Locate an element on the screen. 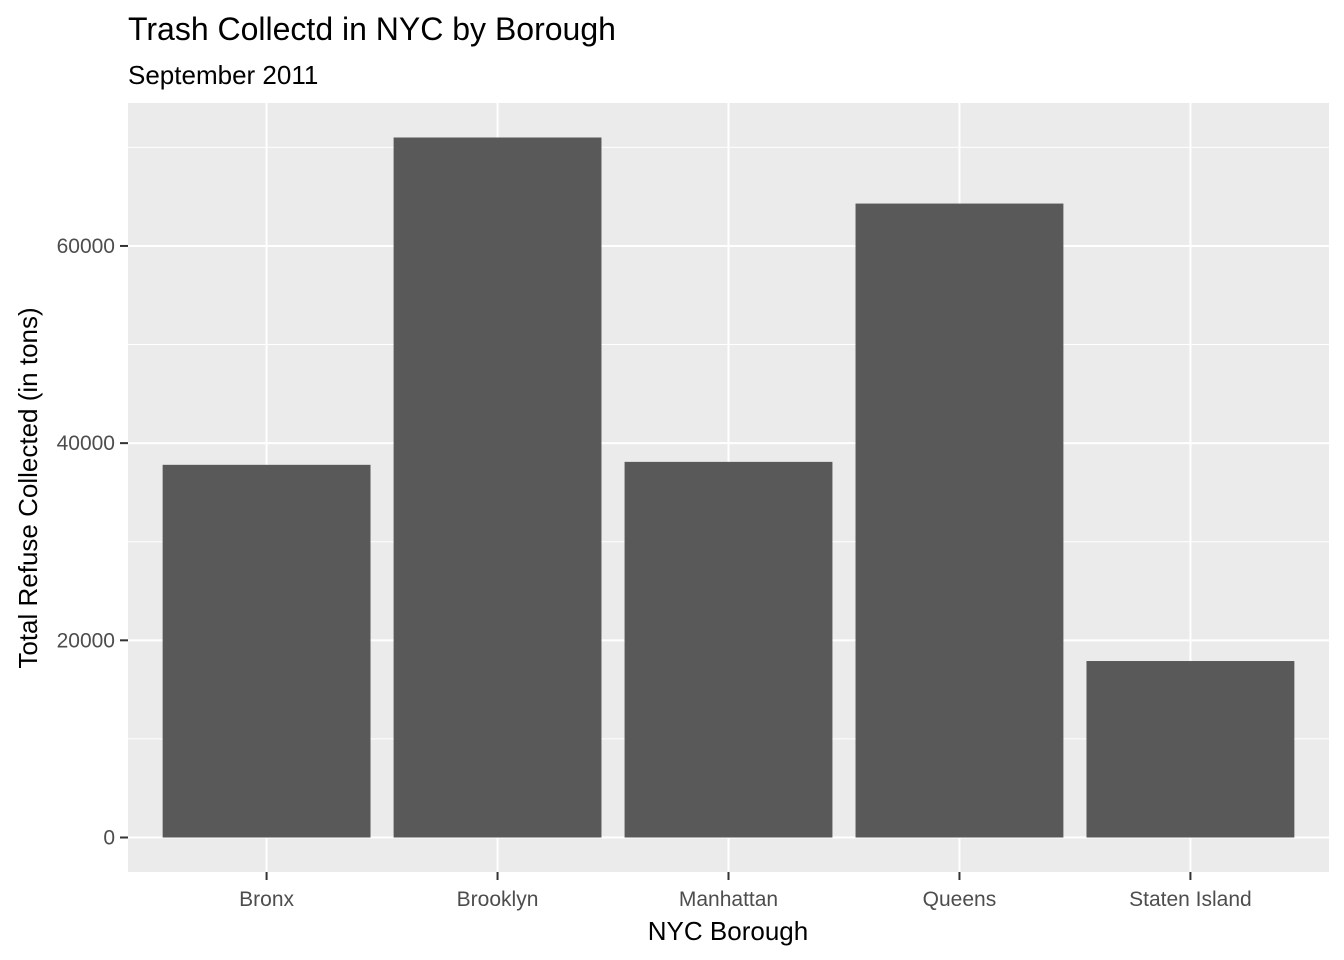 The width and height of the screenshot is (1344, 960). x-tick-label: Queens is located at coordinates (960, 899).